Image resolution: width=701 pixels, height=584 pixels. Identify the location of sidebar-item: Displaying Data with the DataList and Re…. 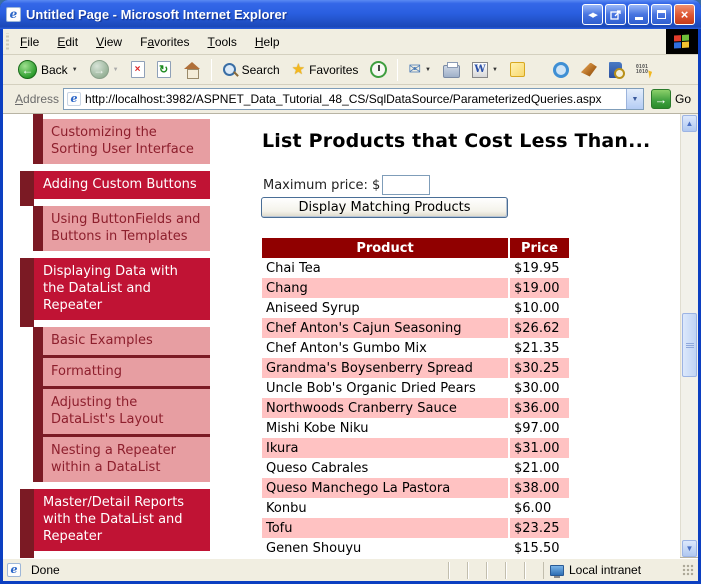
(115, 292).